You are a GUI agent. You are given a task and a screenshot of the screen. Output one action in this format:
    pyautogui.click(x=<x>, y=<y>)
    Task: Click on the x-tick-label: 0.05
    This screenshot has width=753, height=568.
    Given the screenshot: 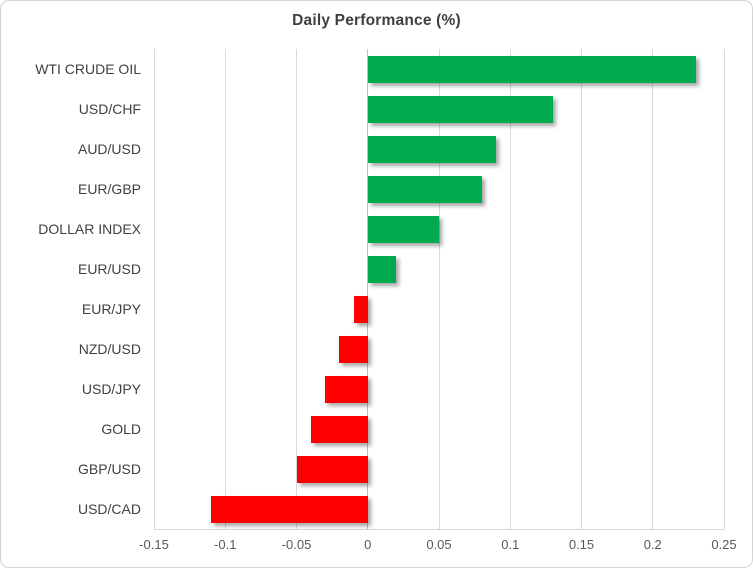 What is the action you would take?
    pyautogui.click(x=439, y=544)
    